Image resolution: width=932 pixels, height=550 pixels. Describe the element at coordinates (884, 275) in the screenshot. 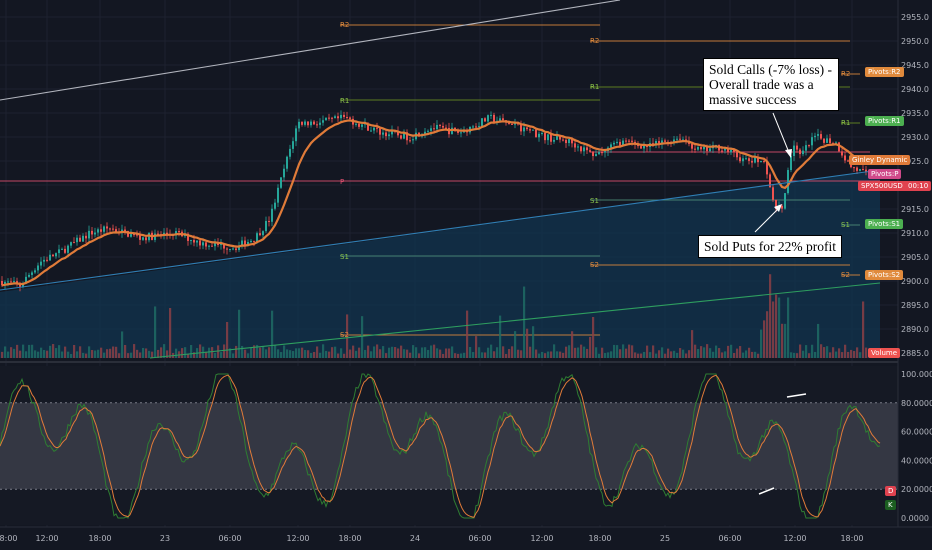

I see `pivot-s2-badge: Pivots:S2` at that location.